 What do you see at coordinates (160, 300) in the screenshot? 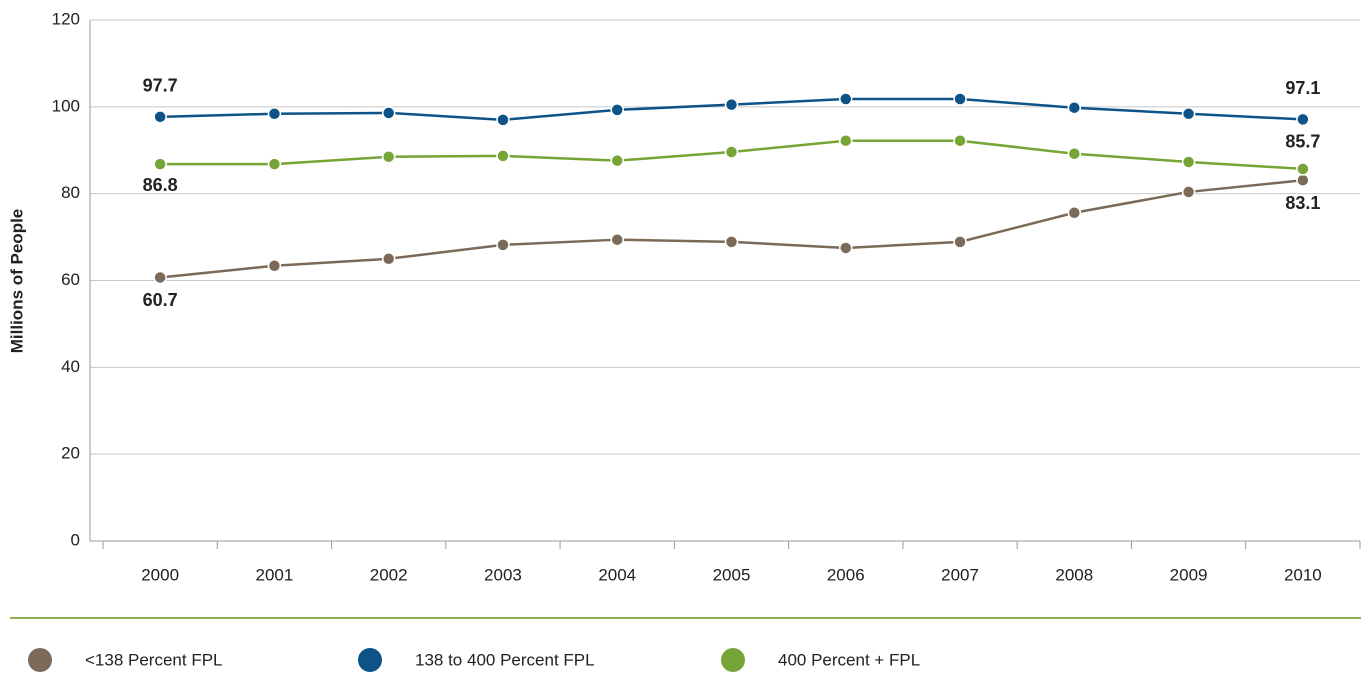
I see `data-label: 60.7` at bounding box center [160, 300].